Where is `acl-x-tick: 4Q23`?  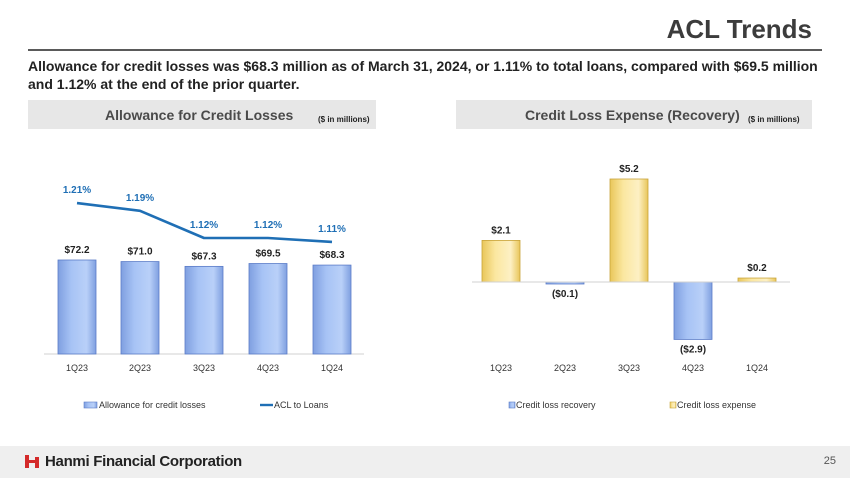 acl-x-tick: 4Q23 is located at coordinates (268, 368).